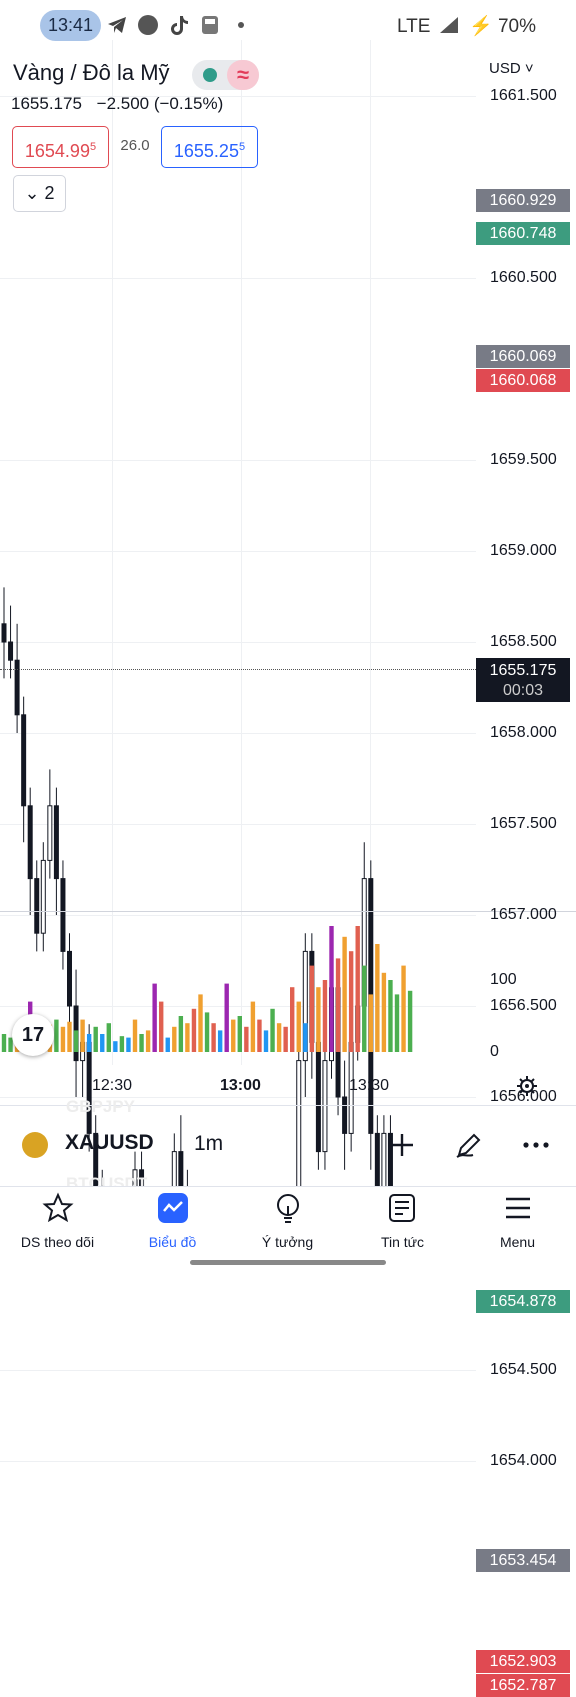 This screenshot has width=576, height=1697. Describe the element at coordinates (401, 1208) in the screenshot. I see `news-icon` at that location.